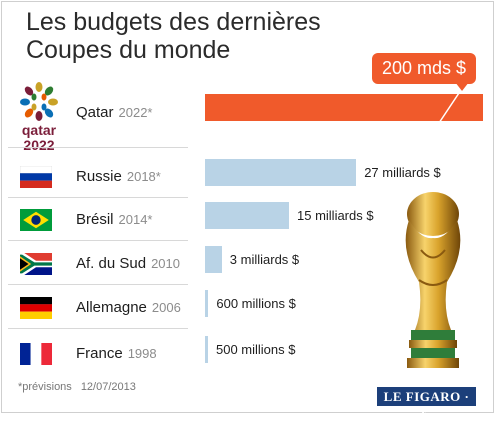 Image resolution: width=495 pixels, height=425 pixels. What do you see at coordinates (36, 220) in the screenshot?
I see `flag-brazil-icon` at bounding box center [36, 220].